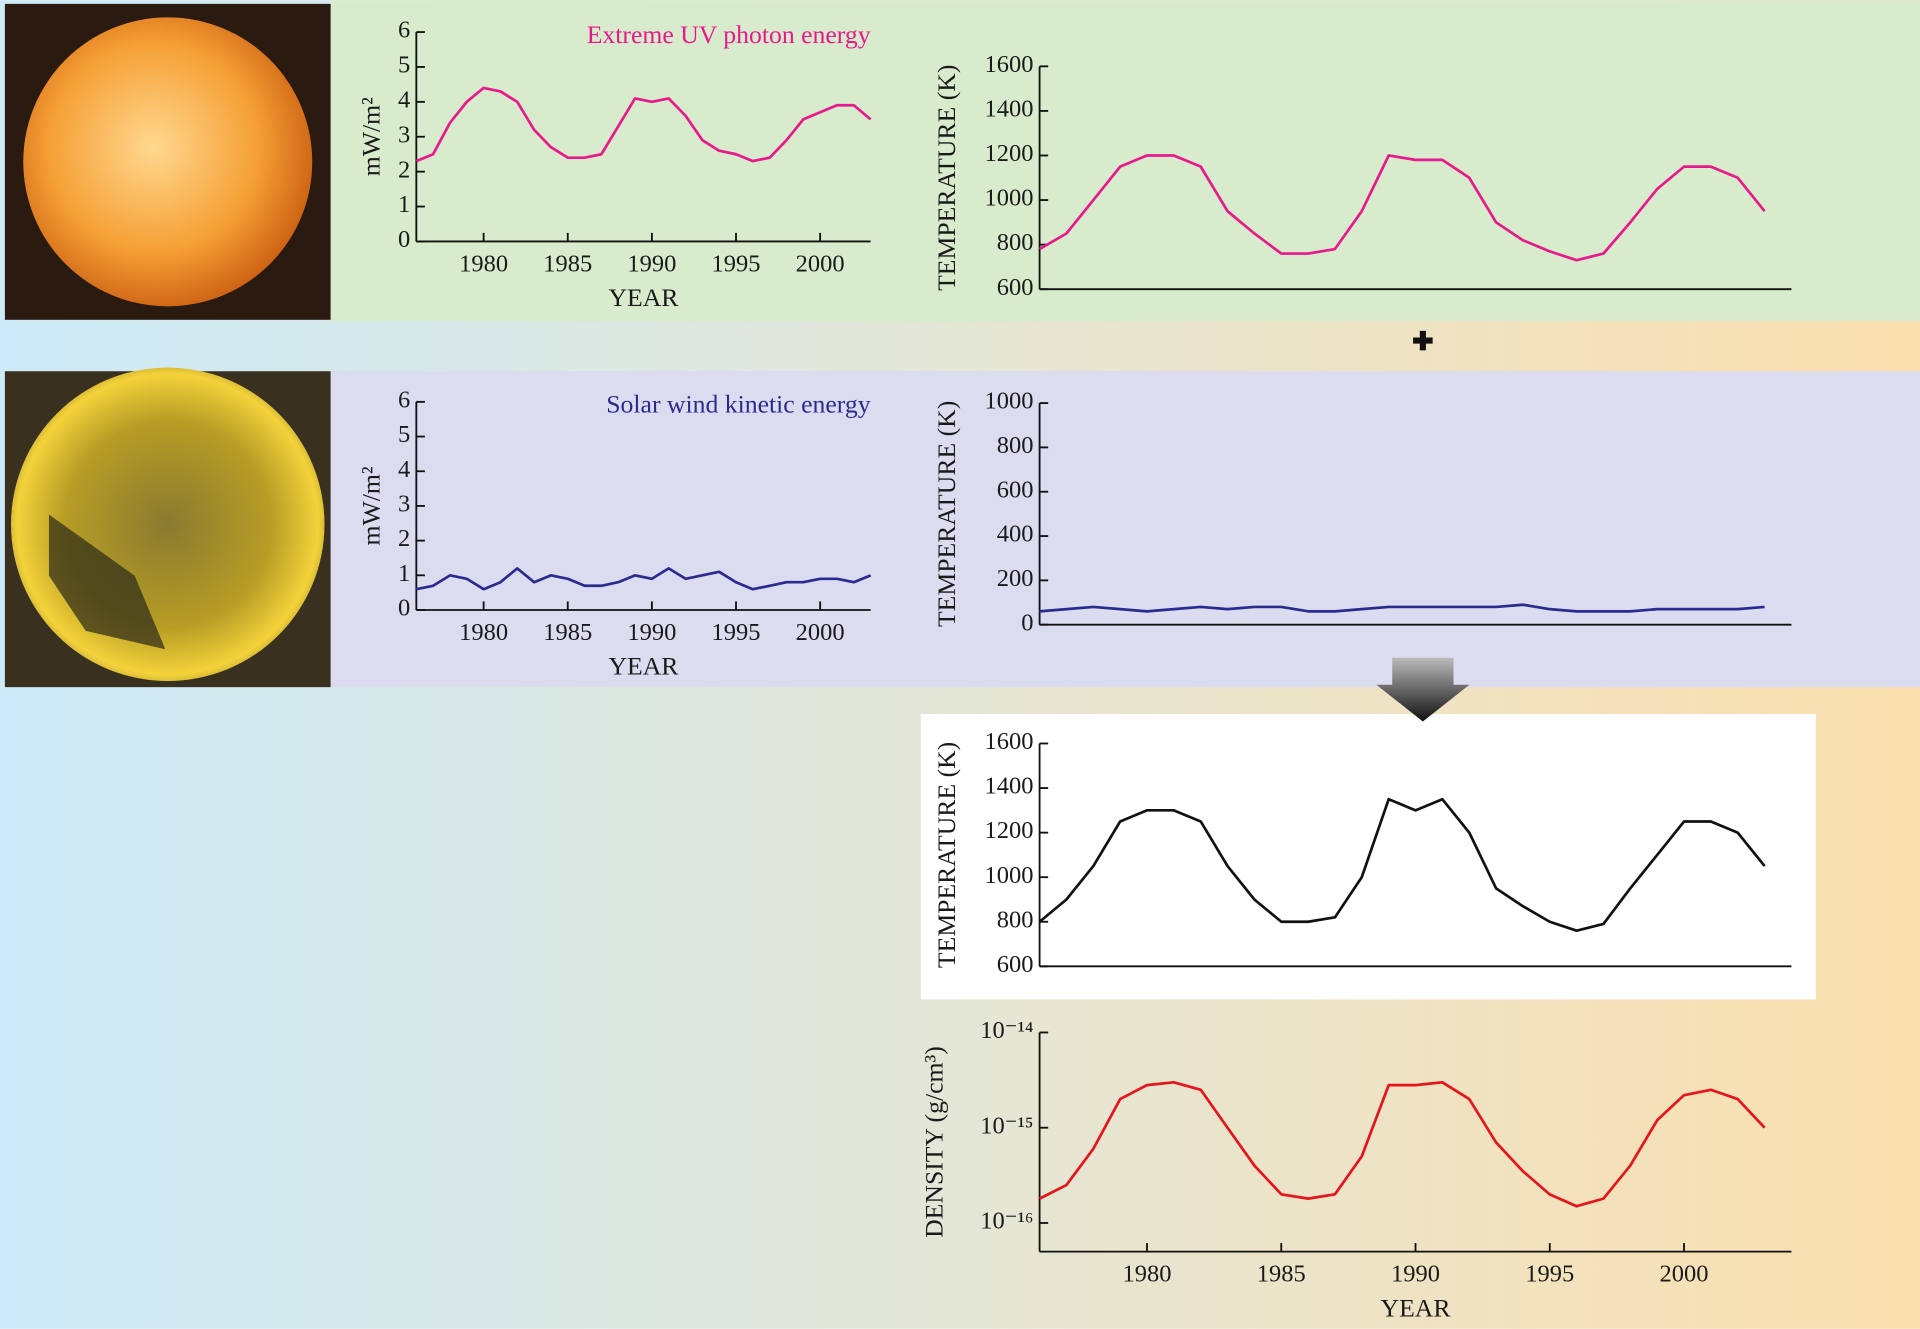 Image resolution: width=1920 pixels, height=1329 pixels. Describe the element at coordinates (738, 404) in the screenshot. I see `series-annotation: Solar wind kinetic energy` at that location.